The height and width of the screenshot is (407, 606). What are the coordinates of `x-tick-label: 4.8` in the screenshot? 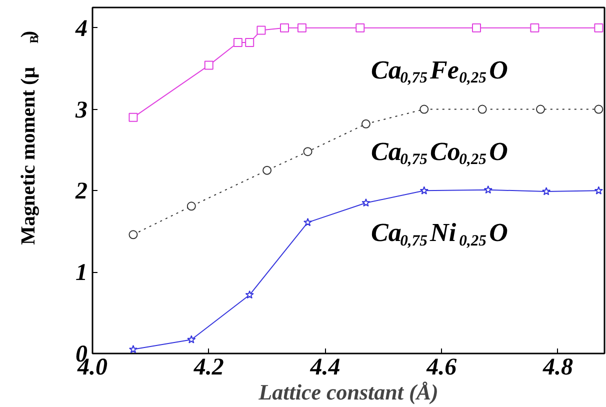 It's located at (557, 367).